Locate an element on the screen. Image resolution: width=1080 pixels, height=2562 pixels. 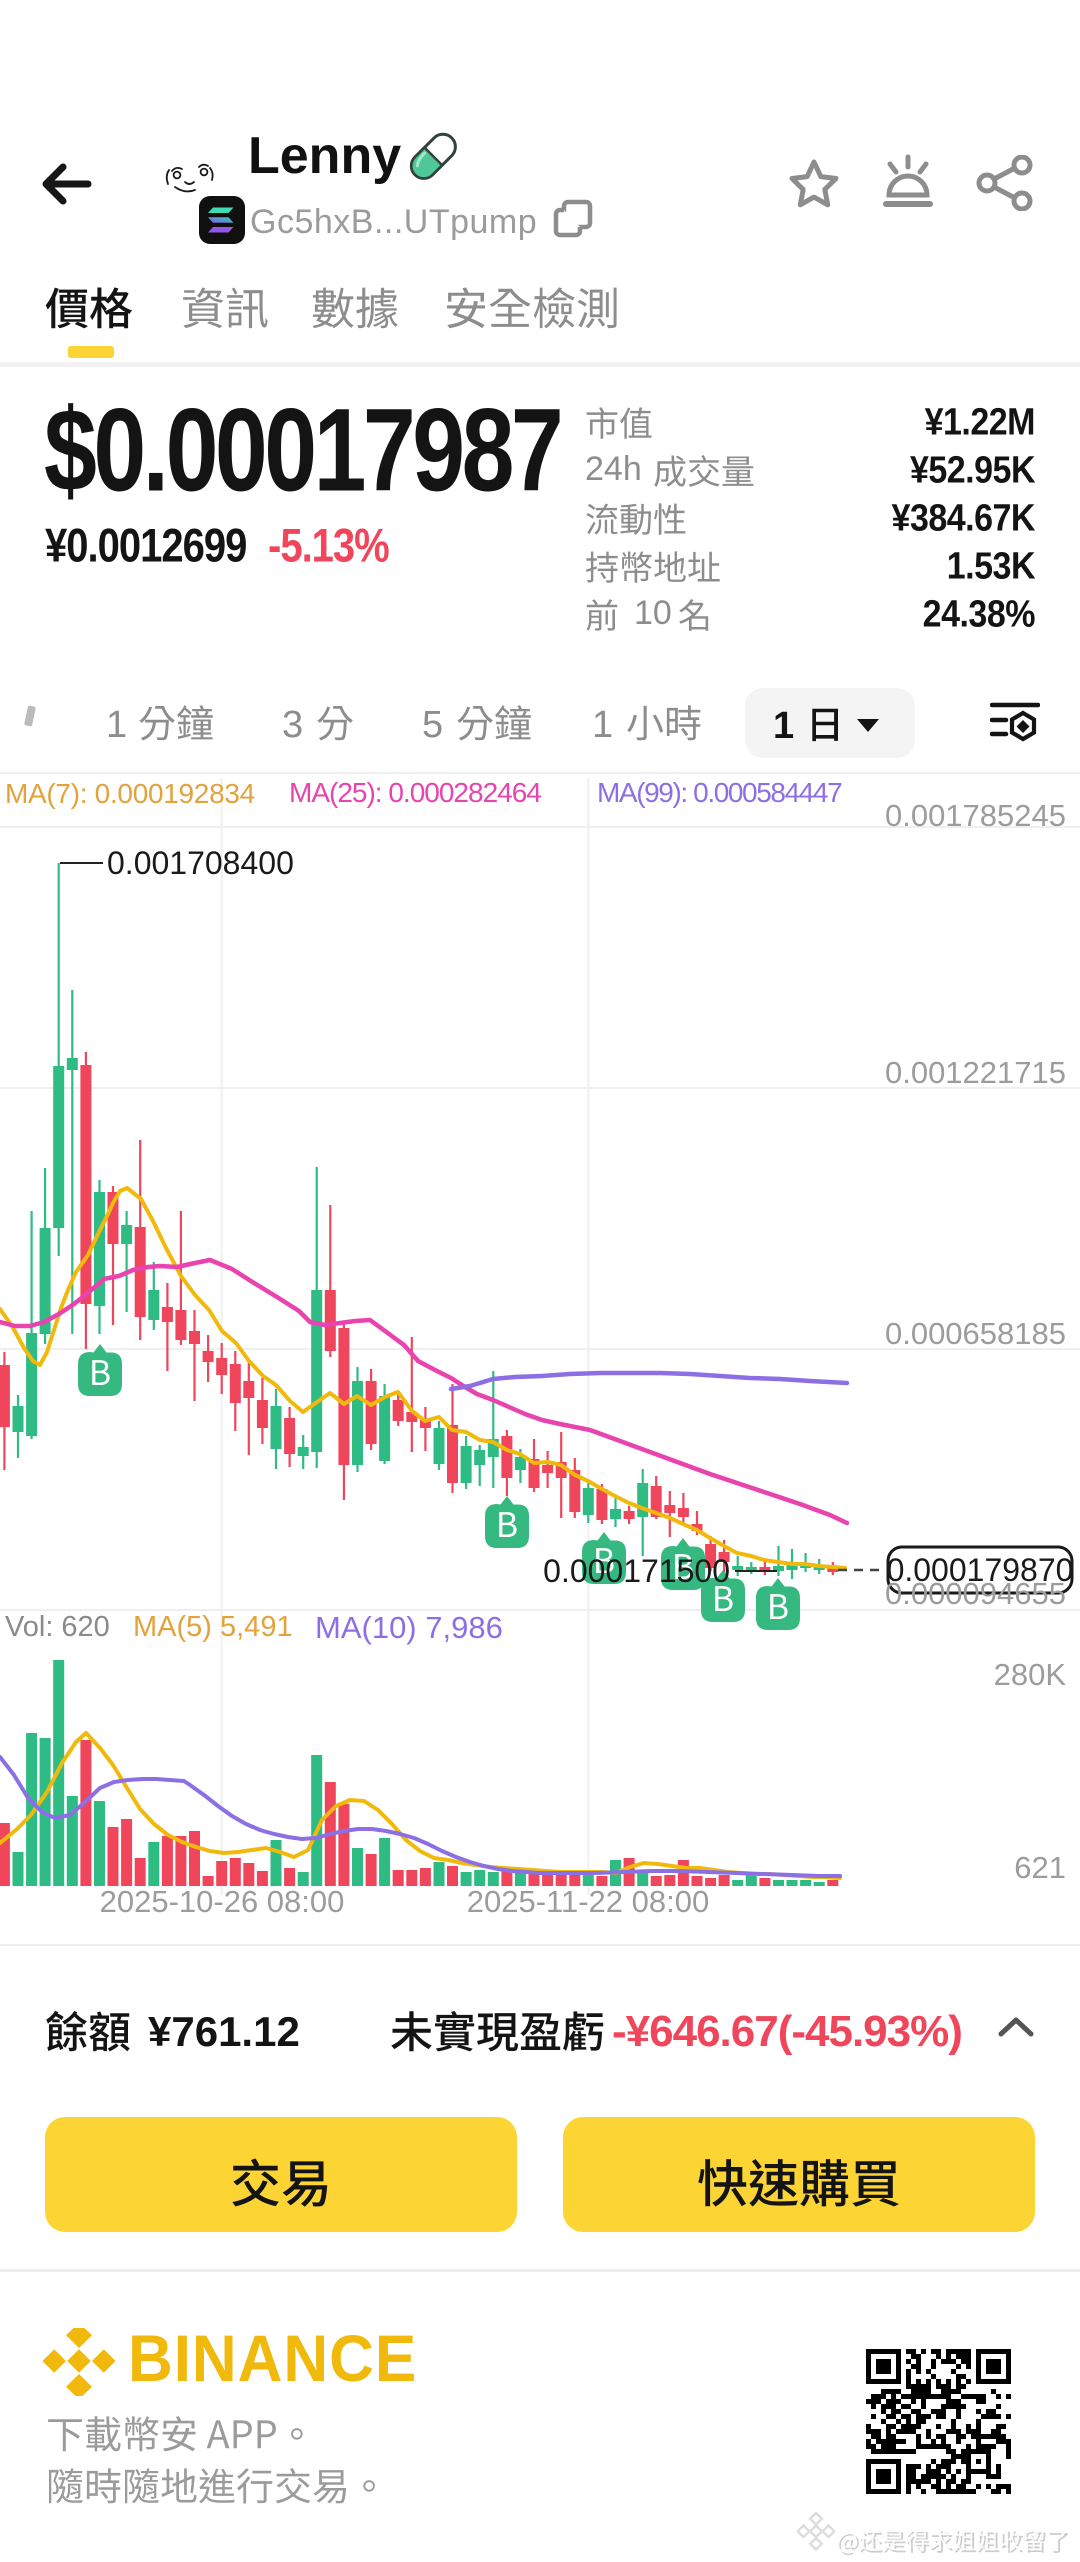
svg-text: 621 is located at coordinates (1040, 1867).